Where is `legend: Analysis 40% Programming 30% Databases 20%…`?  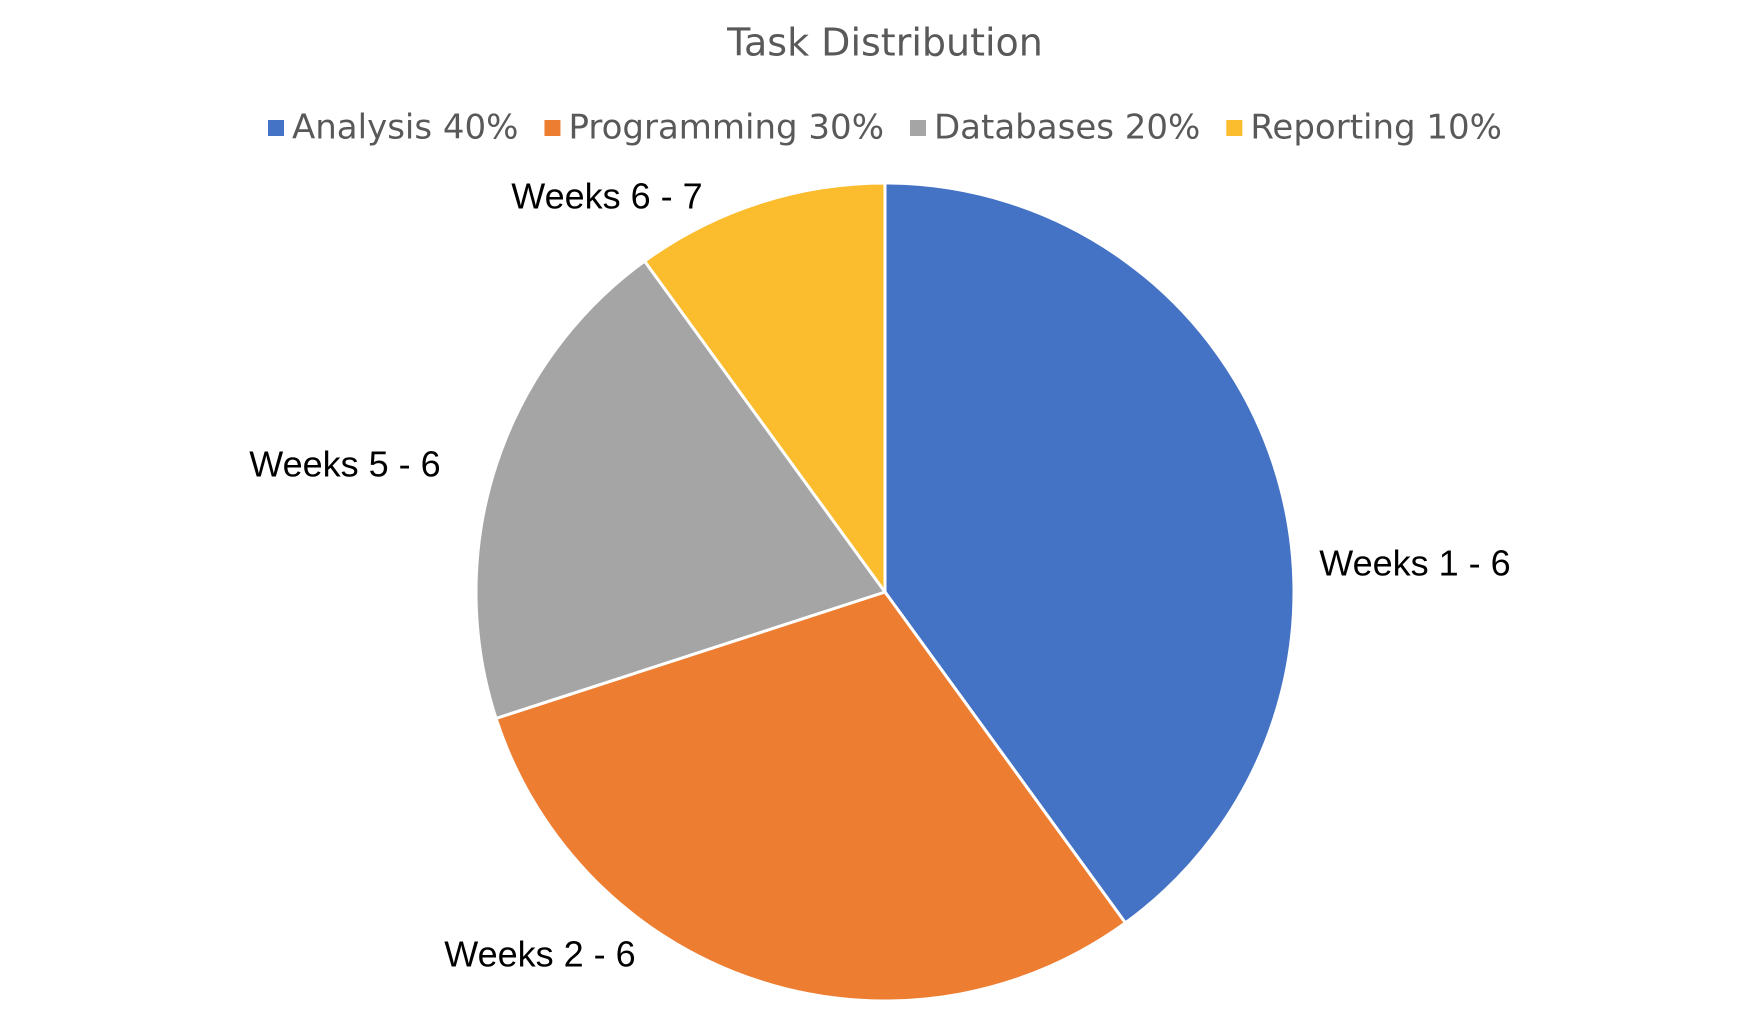 legend: Analysis 40% Programming 30% Databases 20%… is located at coordinates (885, 128).